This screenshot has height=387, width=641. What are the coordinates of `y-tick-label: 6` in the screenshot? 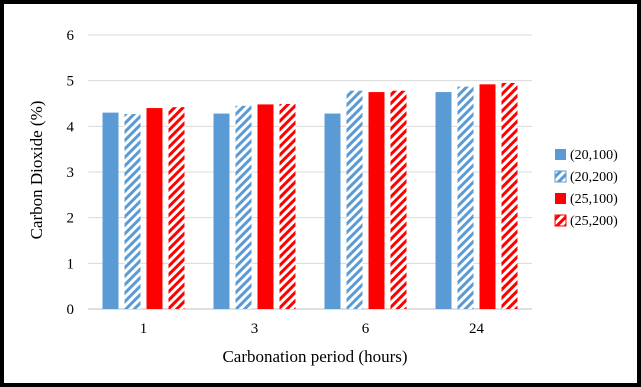 It's located at (71, 36).